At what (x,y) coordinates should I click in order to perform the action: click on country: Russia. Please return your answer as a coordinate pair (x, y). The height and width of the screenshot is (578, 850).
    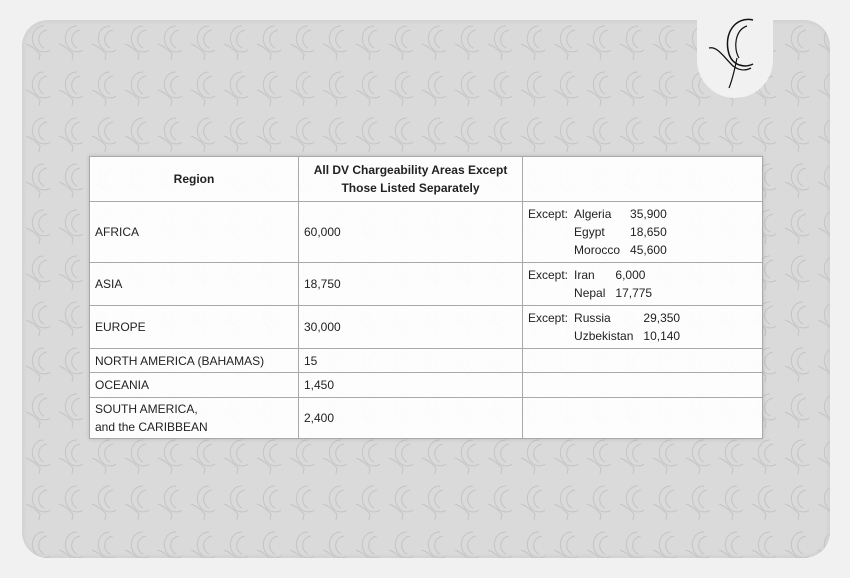
    Looking at the image, I should click on (592, 318).